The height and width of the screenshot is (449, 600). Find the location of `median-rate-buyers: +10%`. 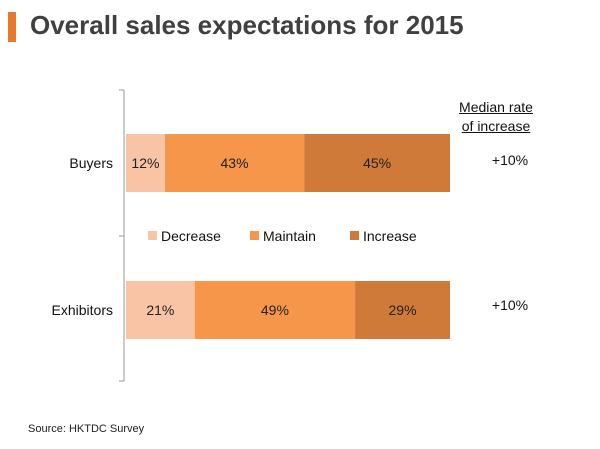

median-rate-buyers: +10% is located at coordinates (510, 160).